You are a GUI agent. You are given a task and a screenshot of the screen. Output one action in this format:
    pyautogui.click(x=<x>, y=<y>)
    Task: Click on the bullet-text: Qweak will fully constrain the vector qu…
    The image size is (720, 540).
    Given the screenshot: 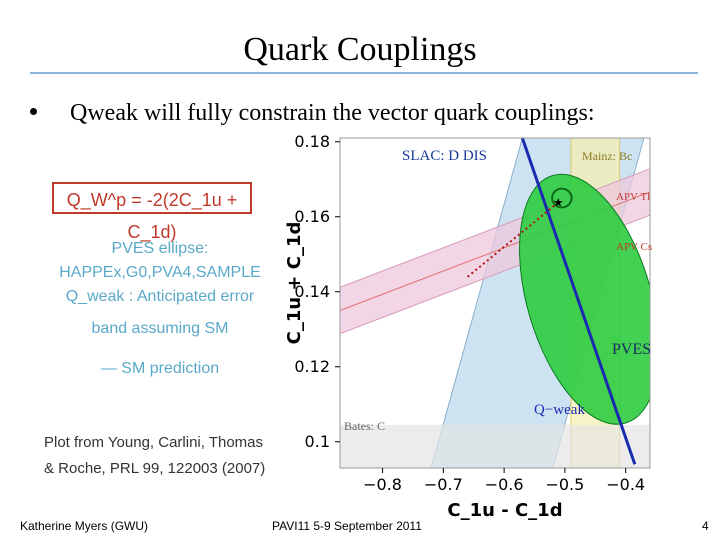 What is the action you would take?
    pyautogui.click(x=332, y=113)
    